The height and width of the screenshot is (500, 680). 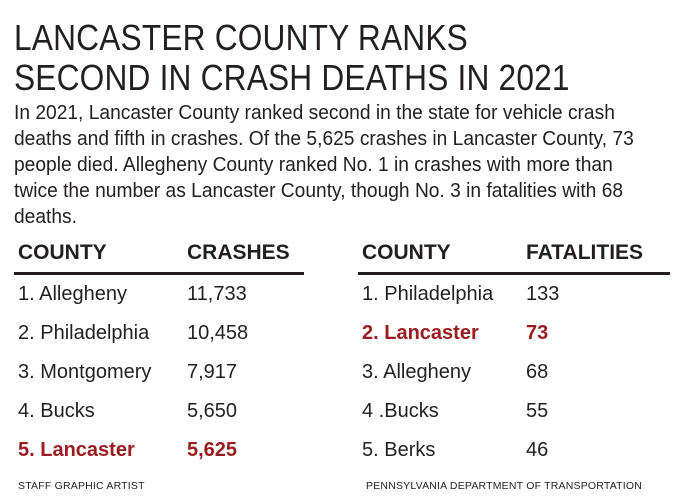 I want to click on crashes-row-value: 11,733, so click(x=217, y=294).